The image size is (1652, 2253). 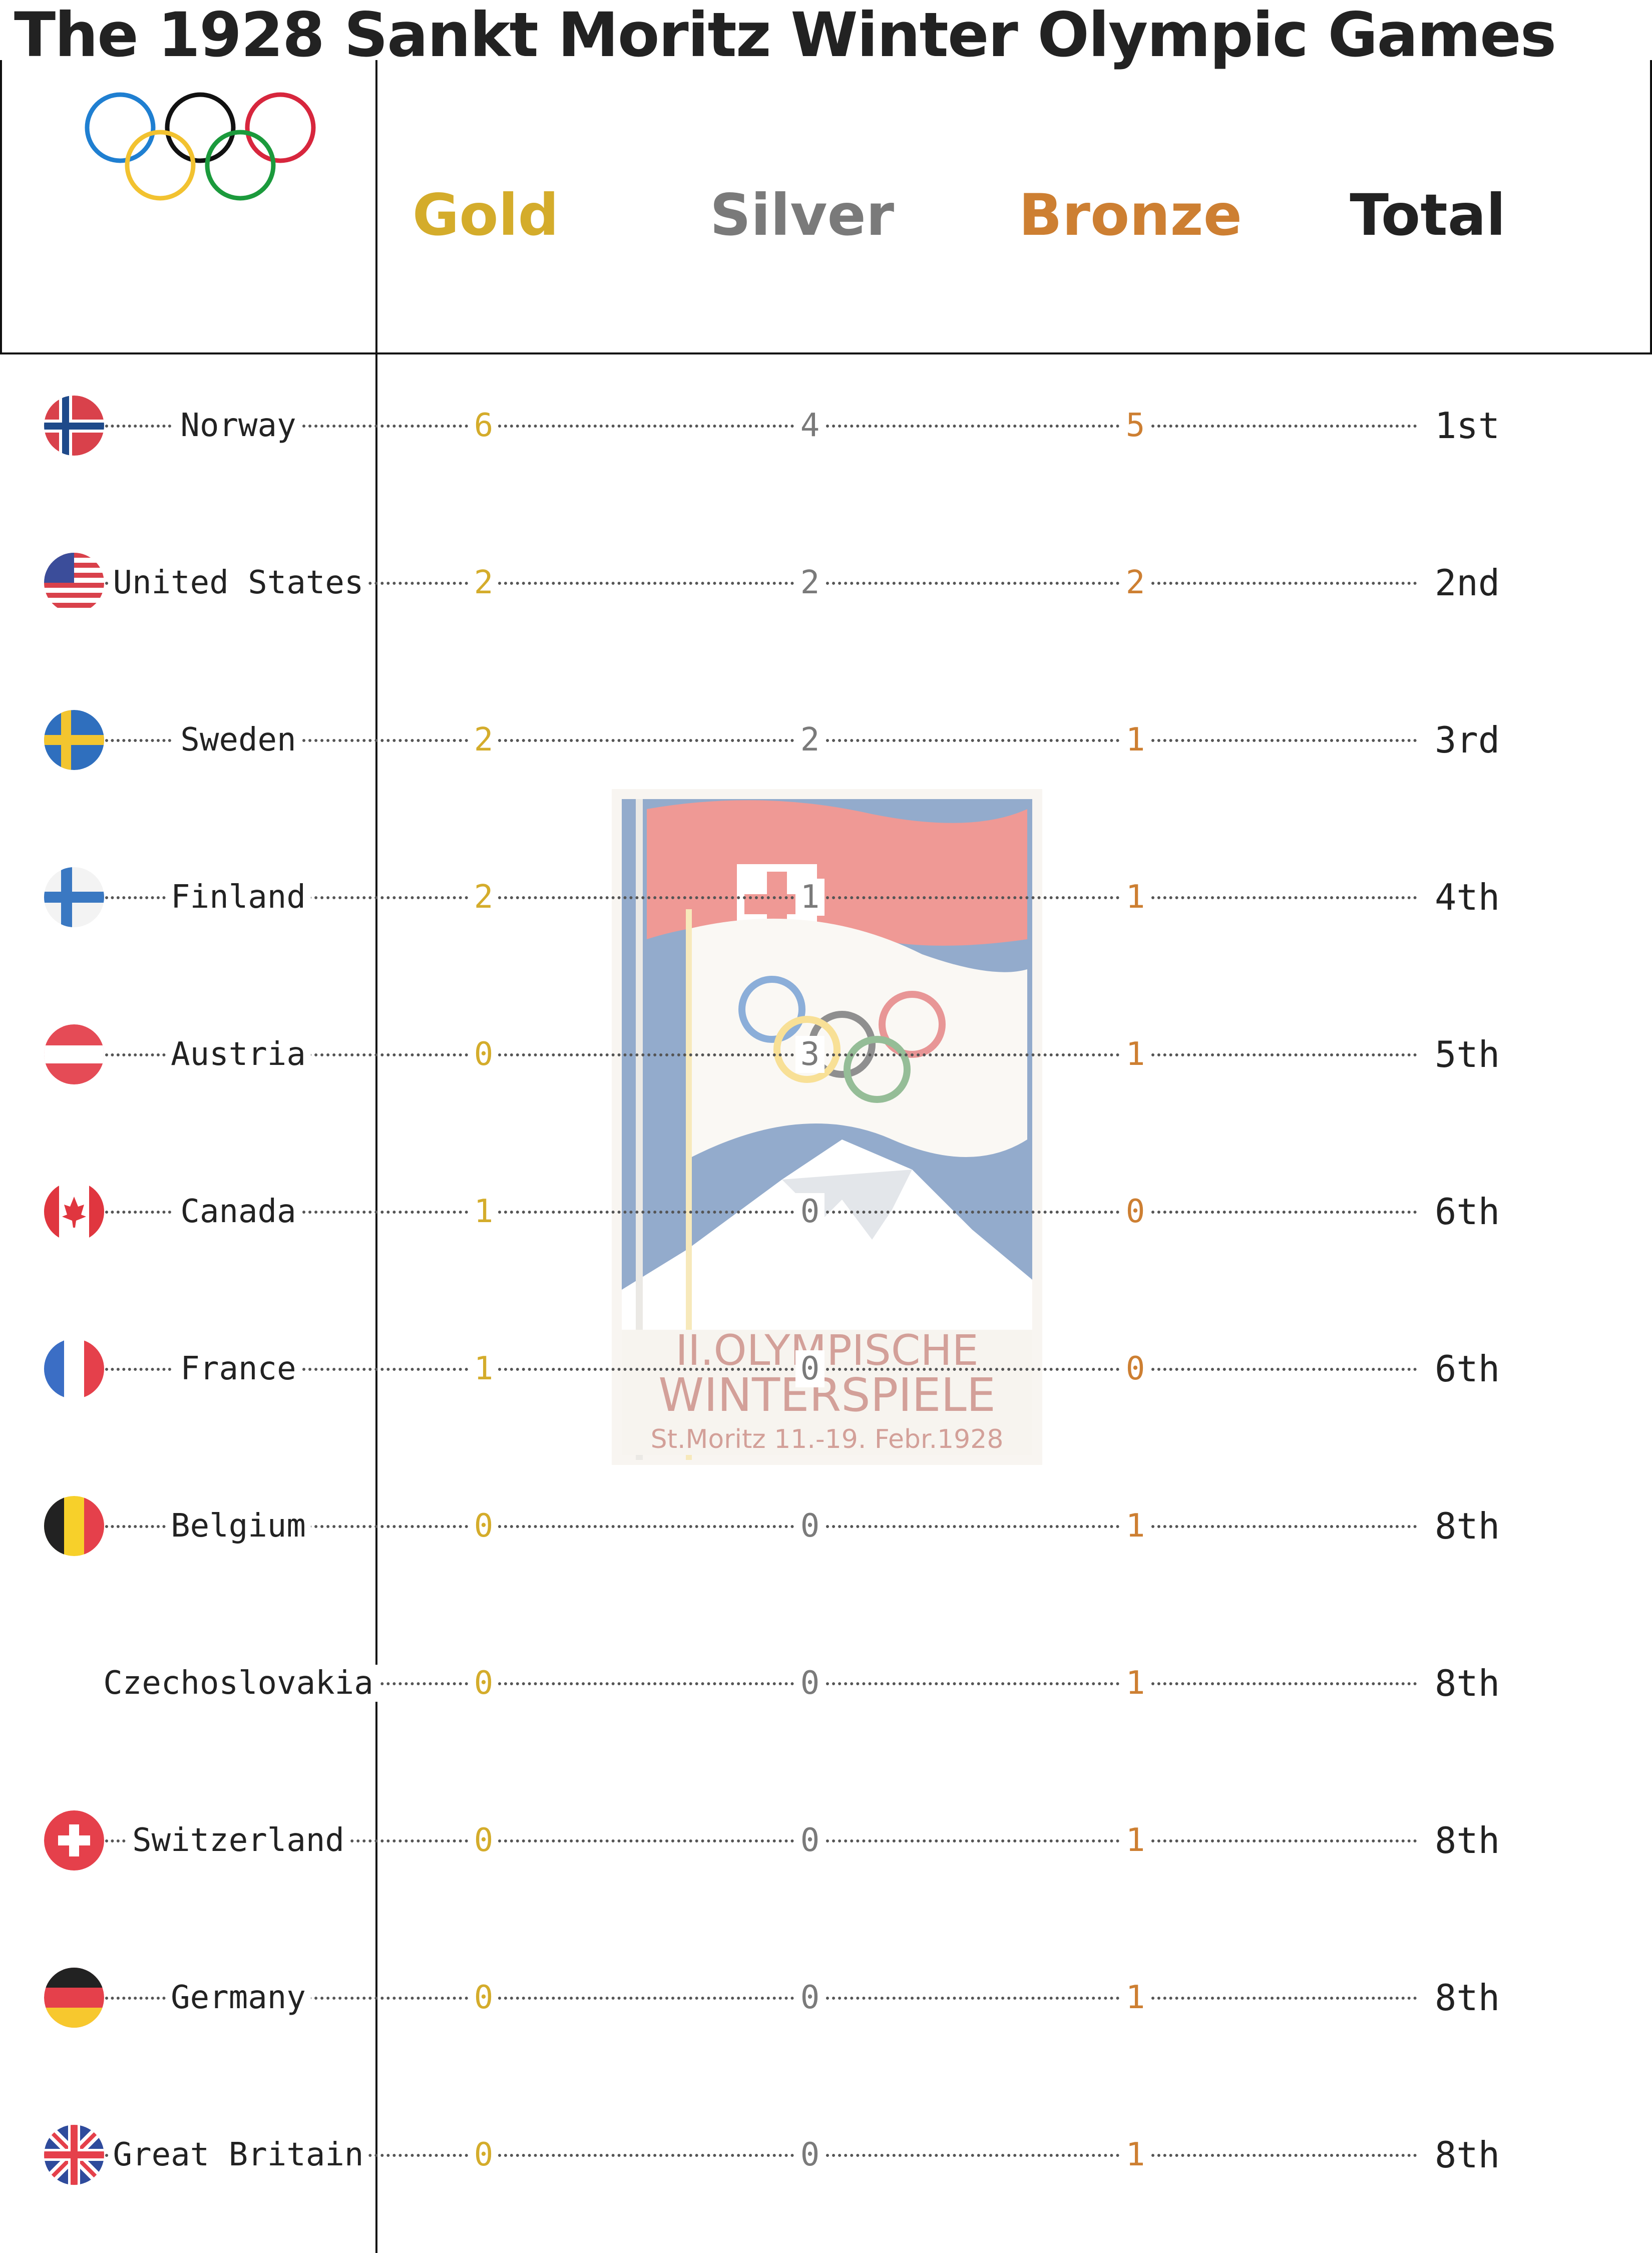 What do you see at coordinates (826, 1998) in the screenshot?
I see `table-row: Germany 0 0 1 8th` at bounding box center [826, 1998].